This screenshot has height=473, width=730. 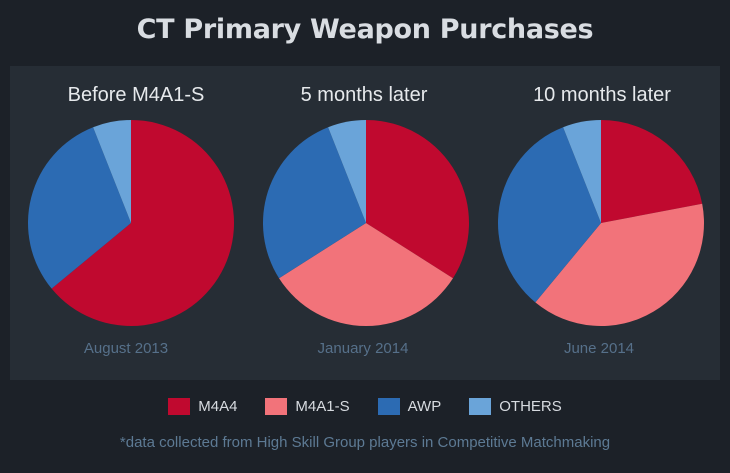 I want to click on legend-label-m4a1s: M4A1-S, so click(x=322, y=406).